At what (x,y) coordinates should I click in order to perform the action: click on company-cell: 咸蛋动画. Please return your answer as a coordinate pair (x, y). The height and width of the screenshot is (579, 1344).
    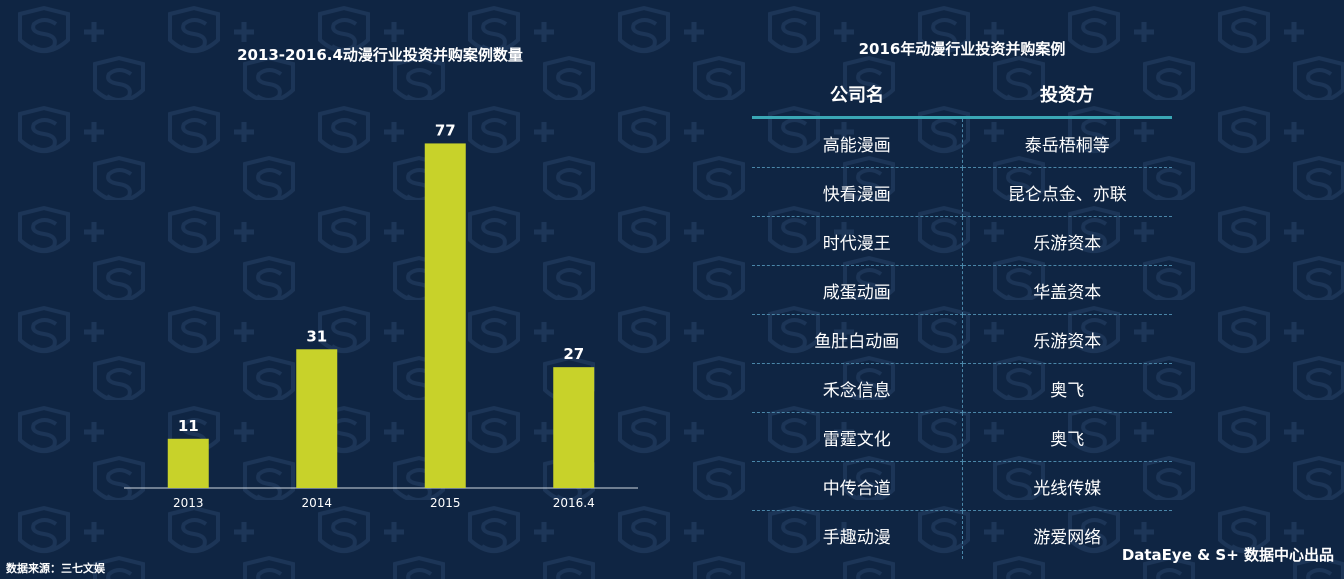
    Looking at the image, I should click on (857, 290).